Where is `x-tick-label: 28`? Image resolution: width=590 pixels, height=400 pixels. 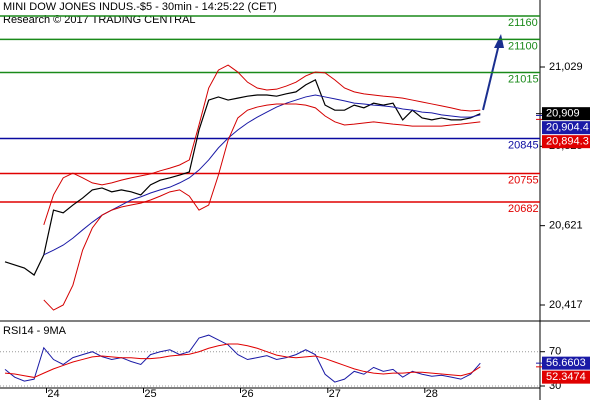
x-tick-label: 28 is located at coordinates (432, 394).